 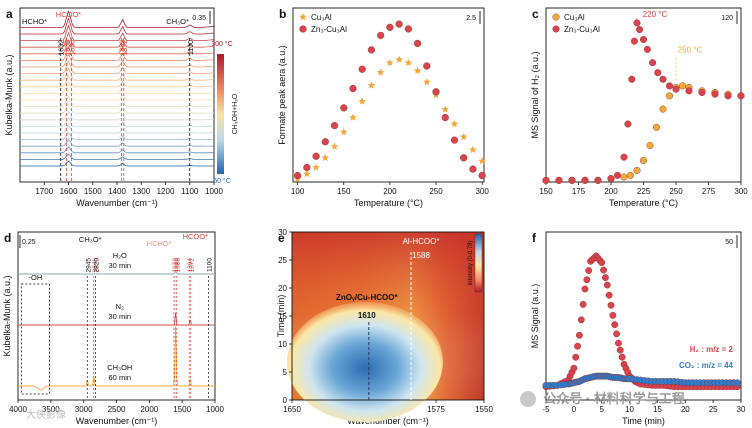 I want to click on x-tick-label: 200, so click(x=390, y=191).